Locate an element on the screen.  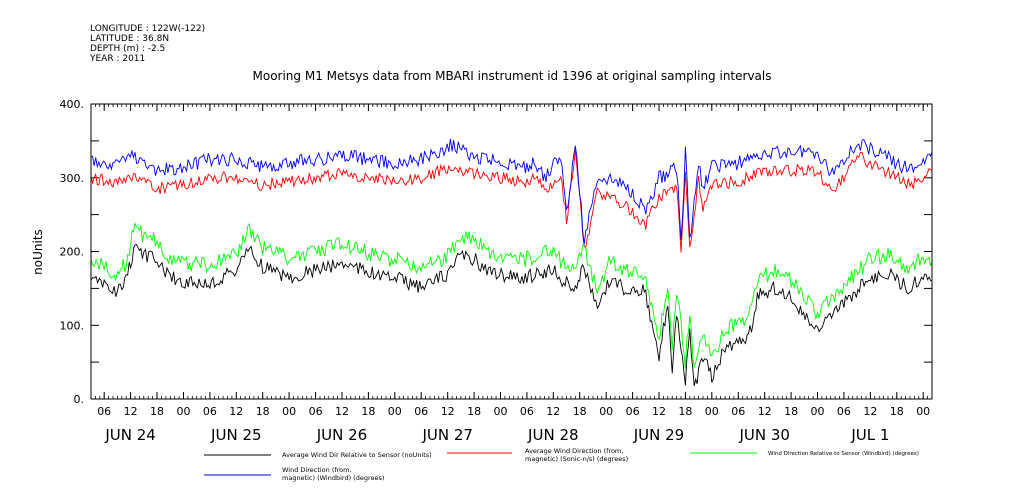
x-date-label: JUN 24 is located at coordinates (129, 435).